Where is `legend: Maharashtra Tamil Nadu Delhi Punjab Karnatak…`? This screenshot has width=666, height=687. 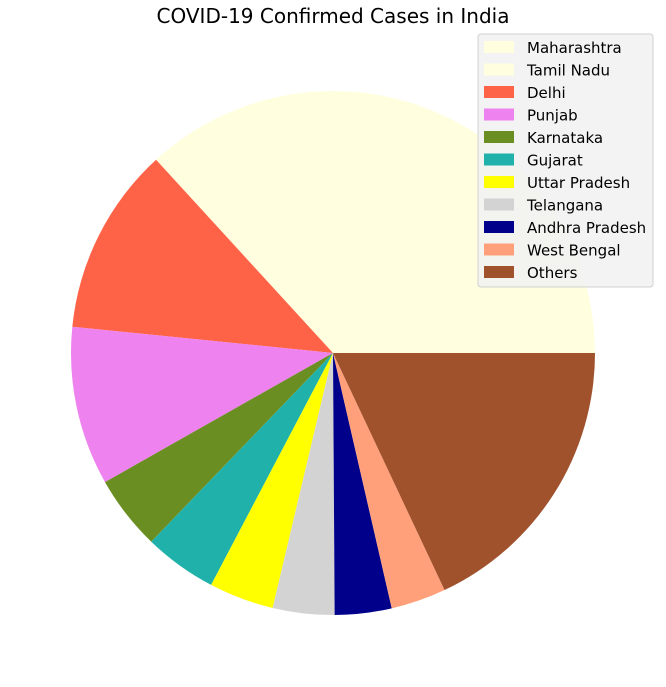
legend: Maharashtra Tamil Nadu Delhi Punjab Karnatak… is located at coordinates (565, 160).